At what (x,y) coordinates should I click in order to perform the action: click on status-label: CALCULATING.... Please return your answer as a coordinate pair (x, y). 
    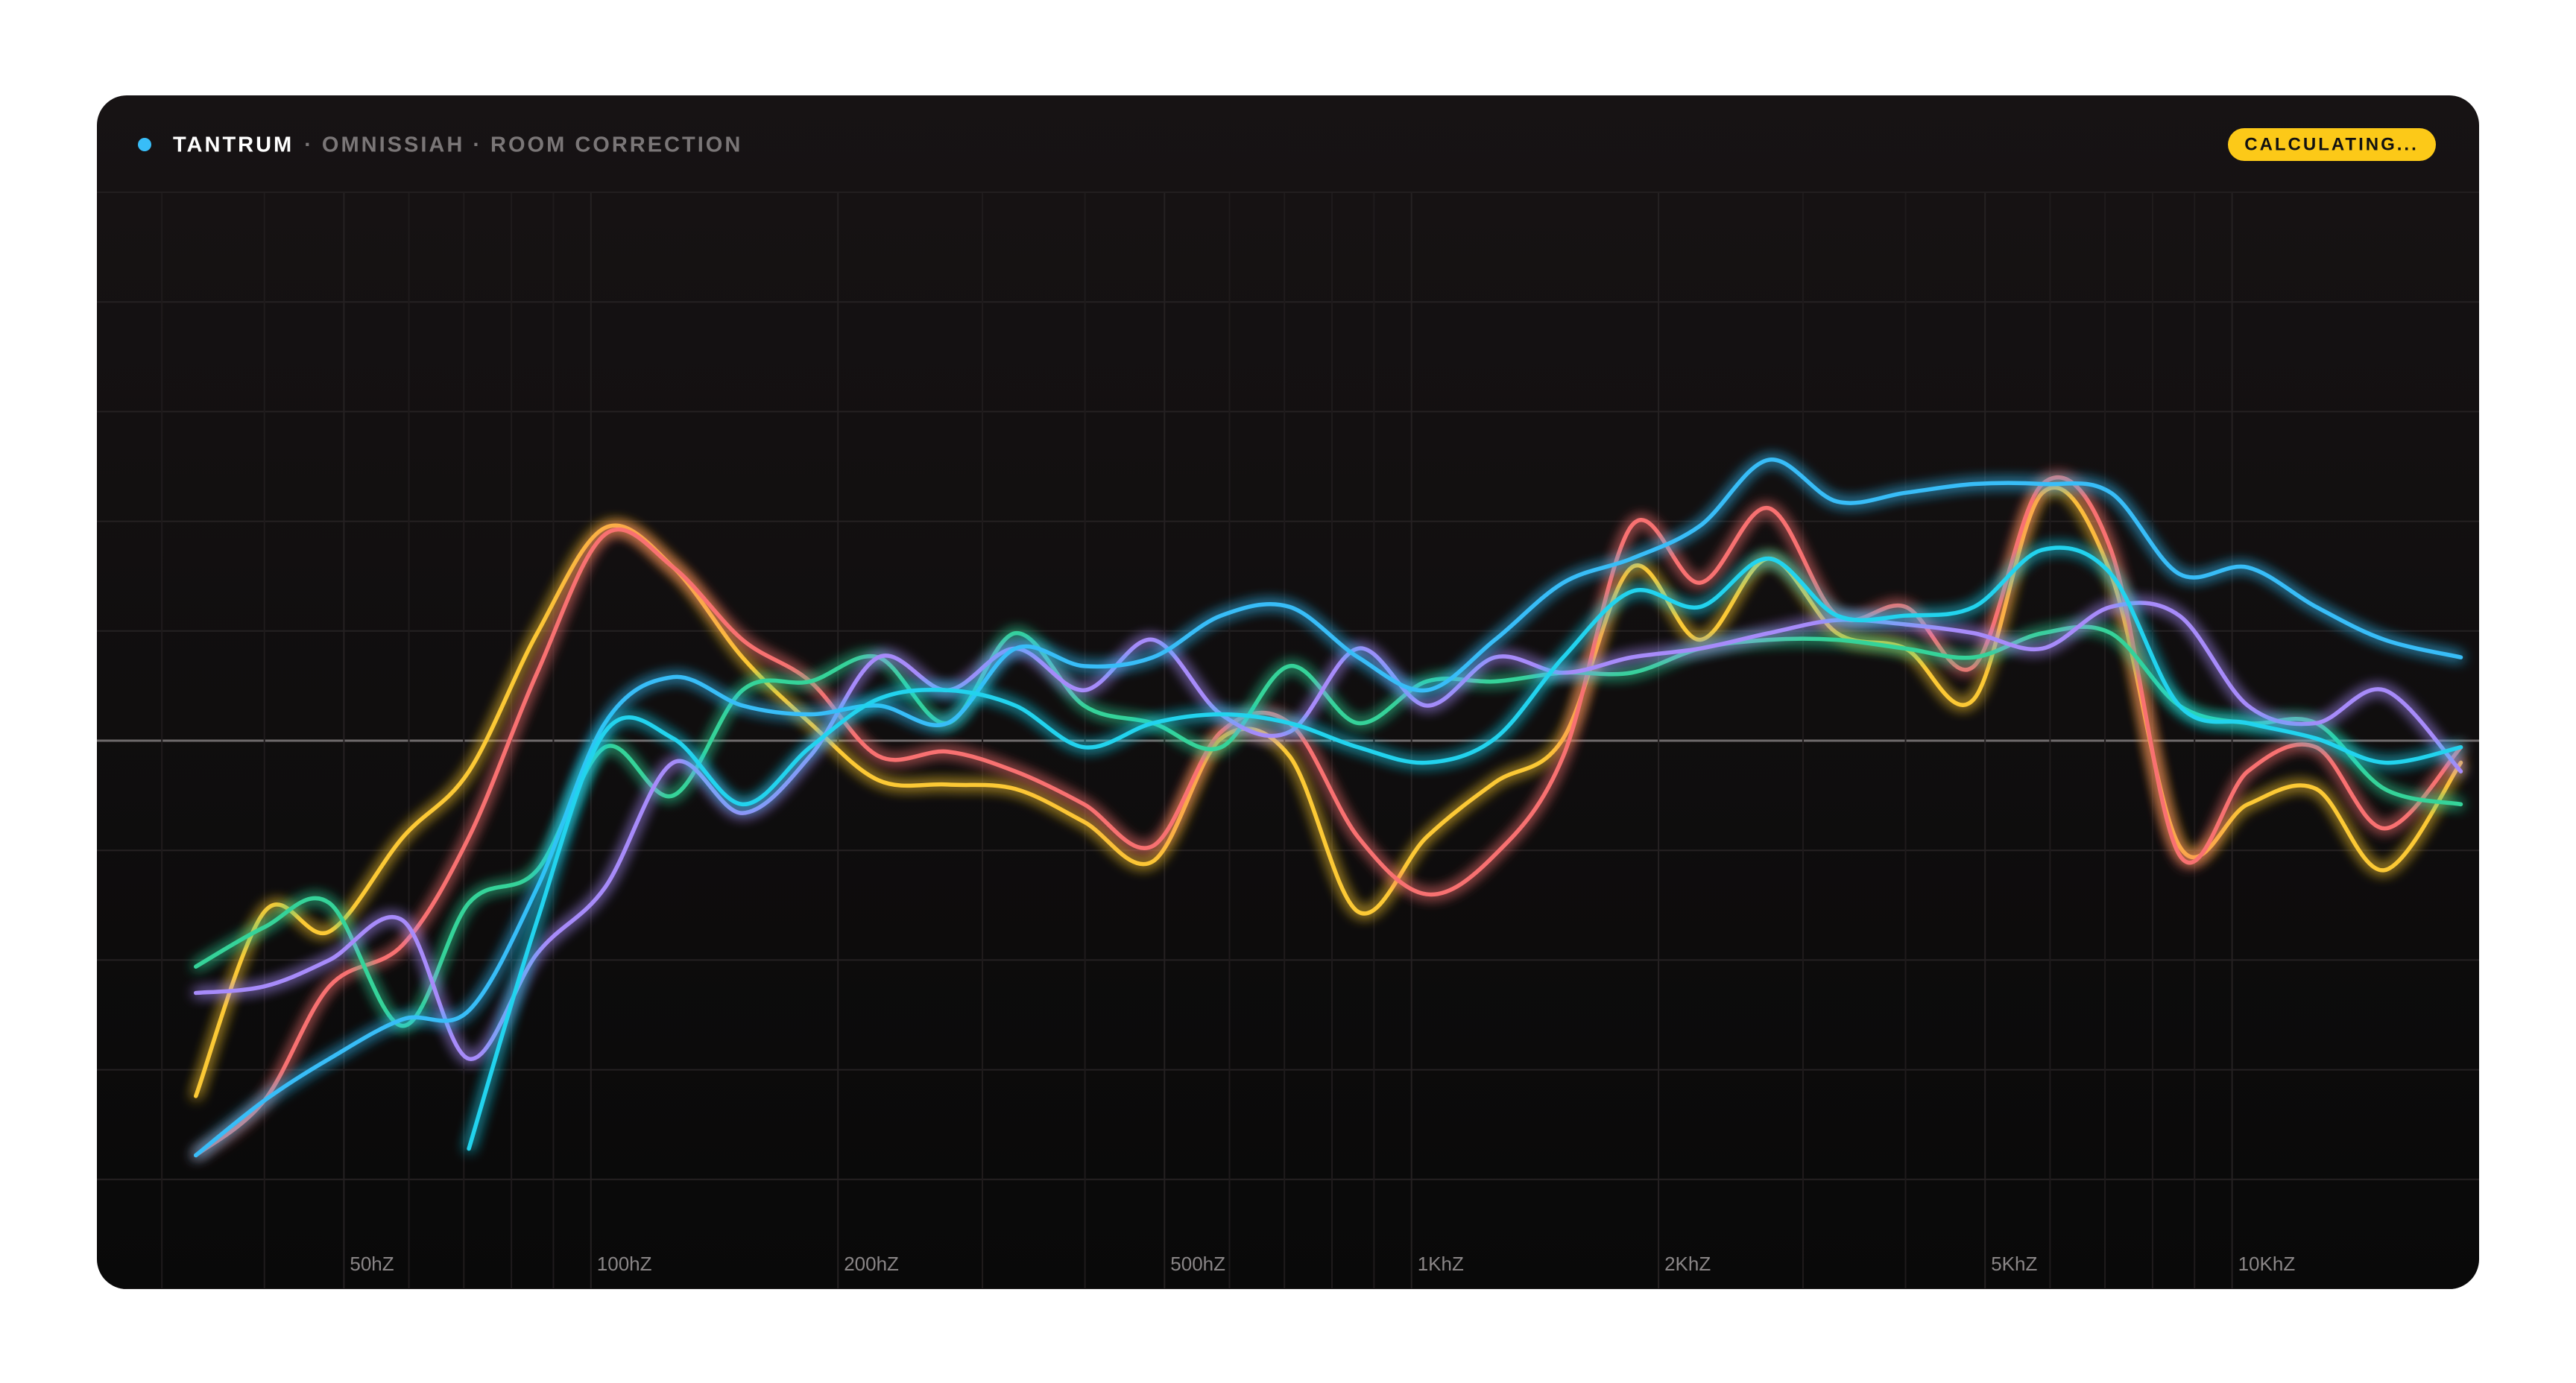
    Looking at the image, I should click on (2331, 144).